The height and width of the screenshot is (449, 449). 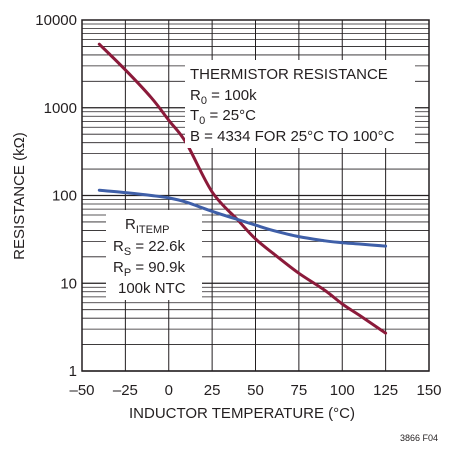 I want to click on t0-symbol: T, so click(x=194, y=115).